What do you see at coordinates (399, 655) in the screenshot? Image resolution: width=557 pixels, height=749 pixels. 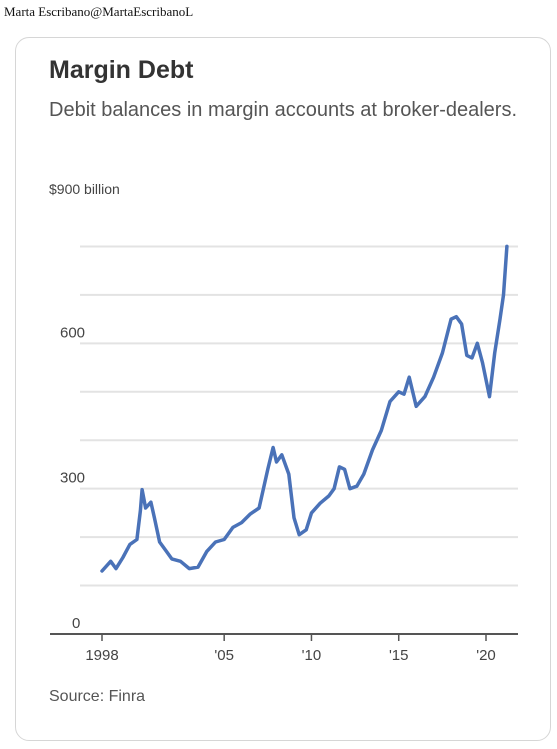 I see `x-tick-label: '15` at bounding box center [399, 655].